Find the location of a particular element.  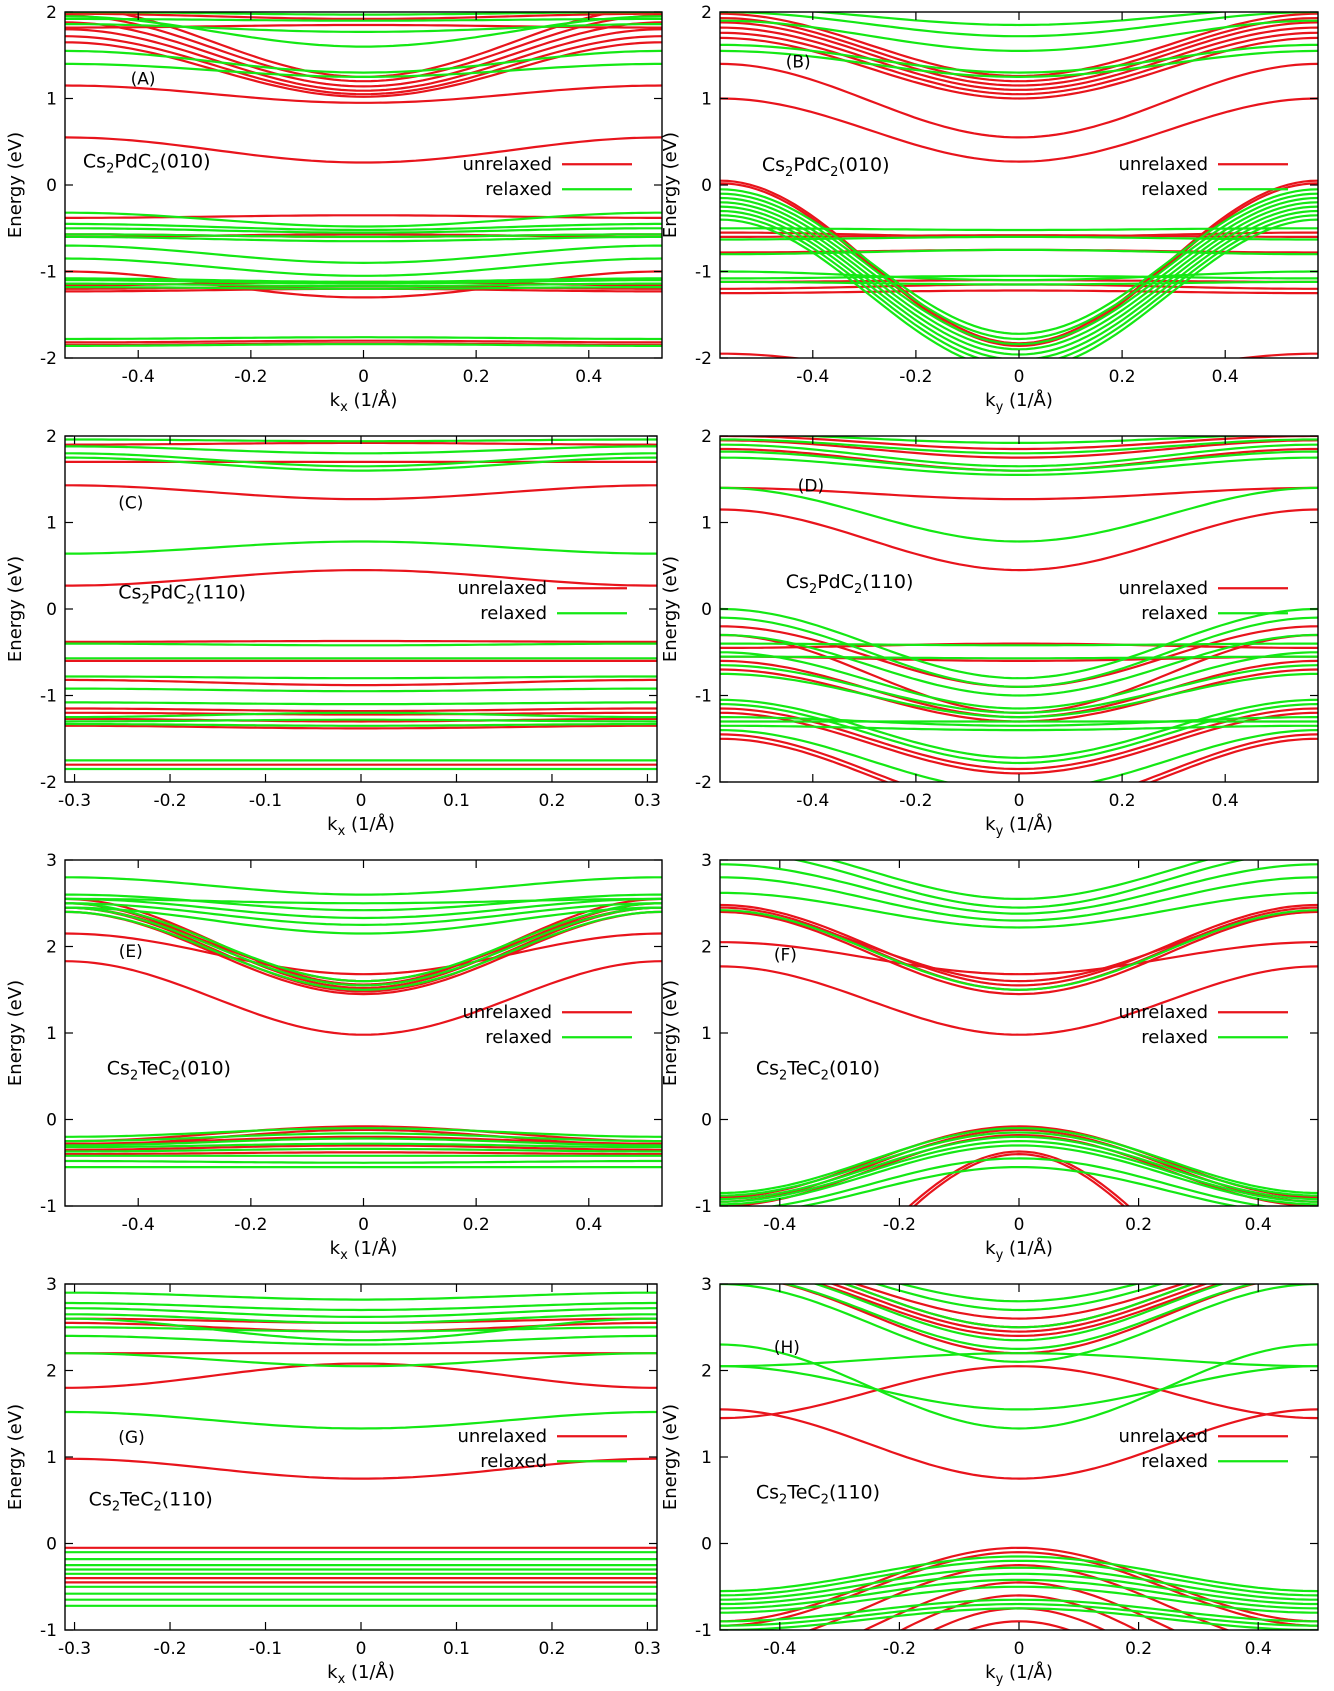

y-tick-label: 2 is located at coordinates (51, 948).